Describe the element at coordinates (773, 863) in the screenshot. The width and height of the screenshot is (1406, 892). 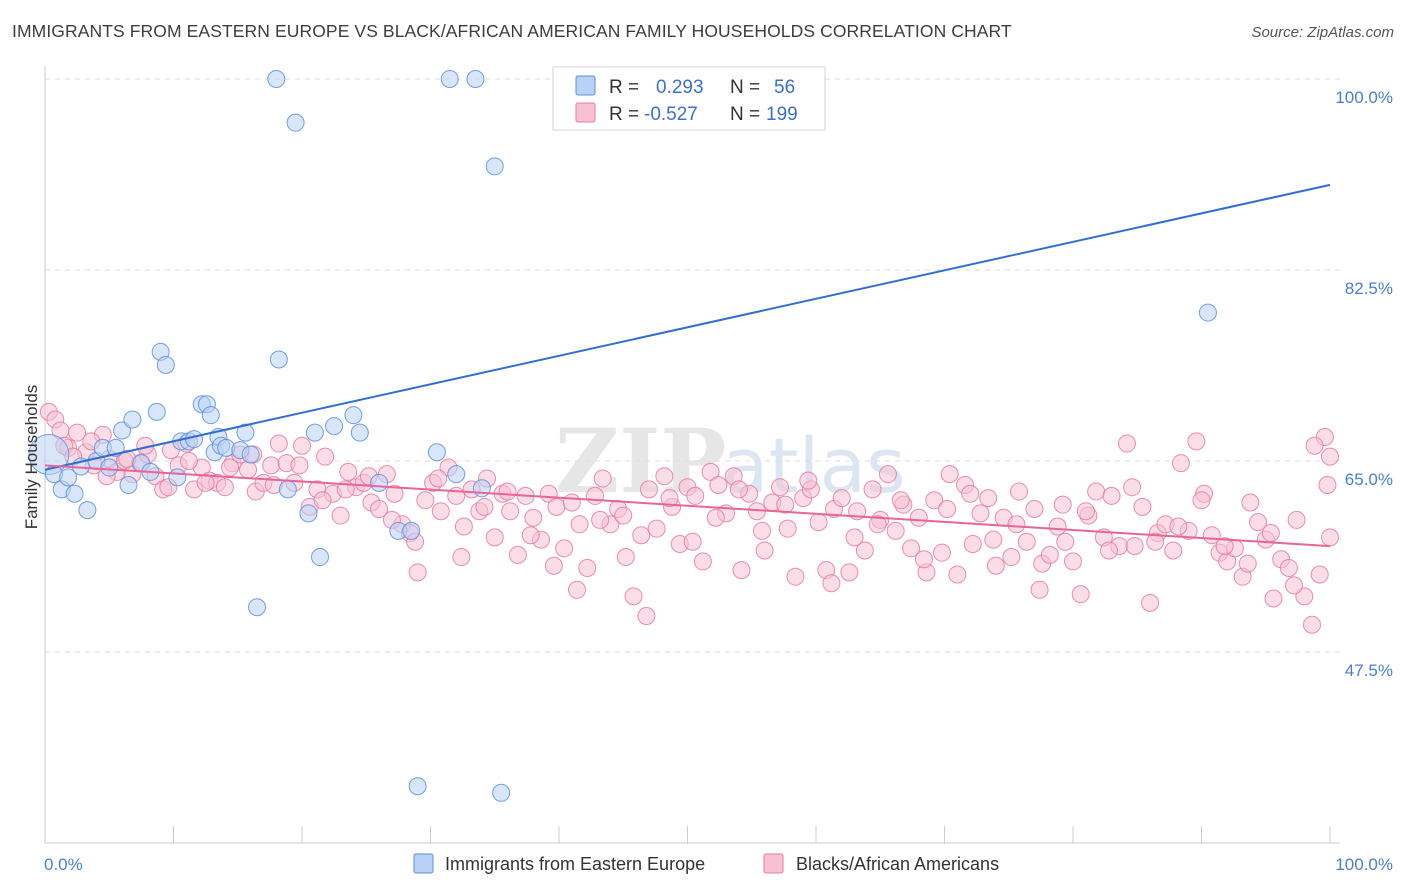
I see `series-swatch-pink` at that location.